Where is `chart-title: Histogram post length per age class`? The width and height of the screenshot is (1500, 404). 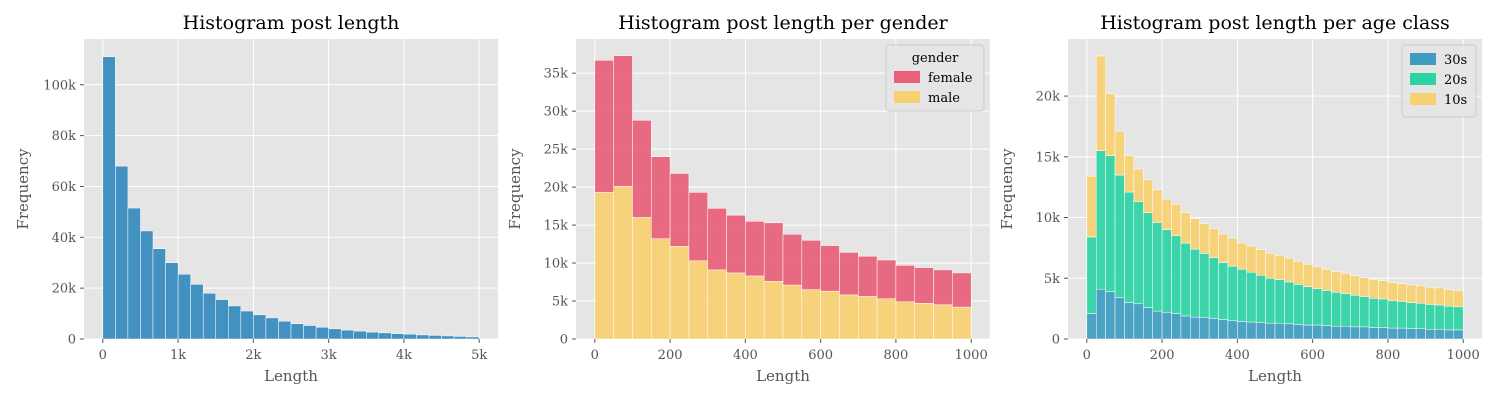 chart-title: Histogram post length per age class is located at coordinates (1275, 23).